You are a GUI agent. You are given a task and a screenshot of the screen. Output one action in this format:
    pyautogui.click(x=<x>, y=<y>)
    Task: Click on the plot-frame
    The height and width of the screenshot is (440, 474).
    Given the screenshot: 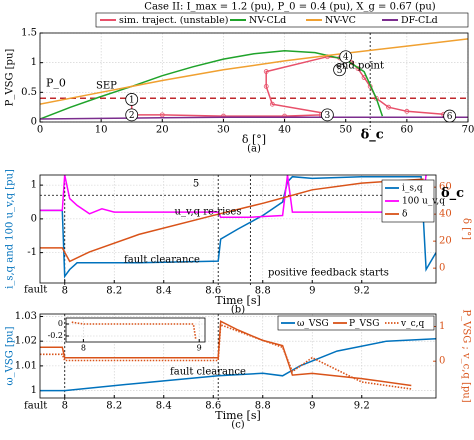 What is the action you would take?
    pyautogui.click(x=135, y=330)
    